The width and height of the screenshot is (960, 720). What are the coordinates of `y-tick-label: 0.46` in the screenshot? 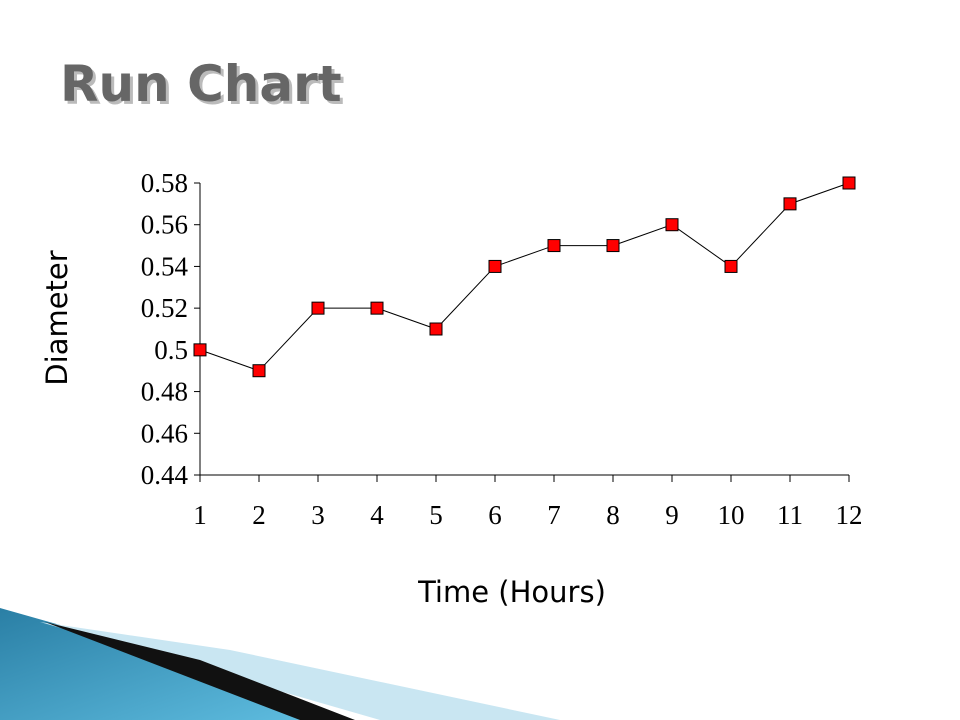 It's located at (164, 433).